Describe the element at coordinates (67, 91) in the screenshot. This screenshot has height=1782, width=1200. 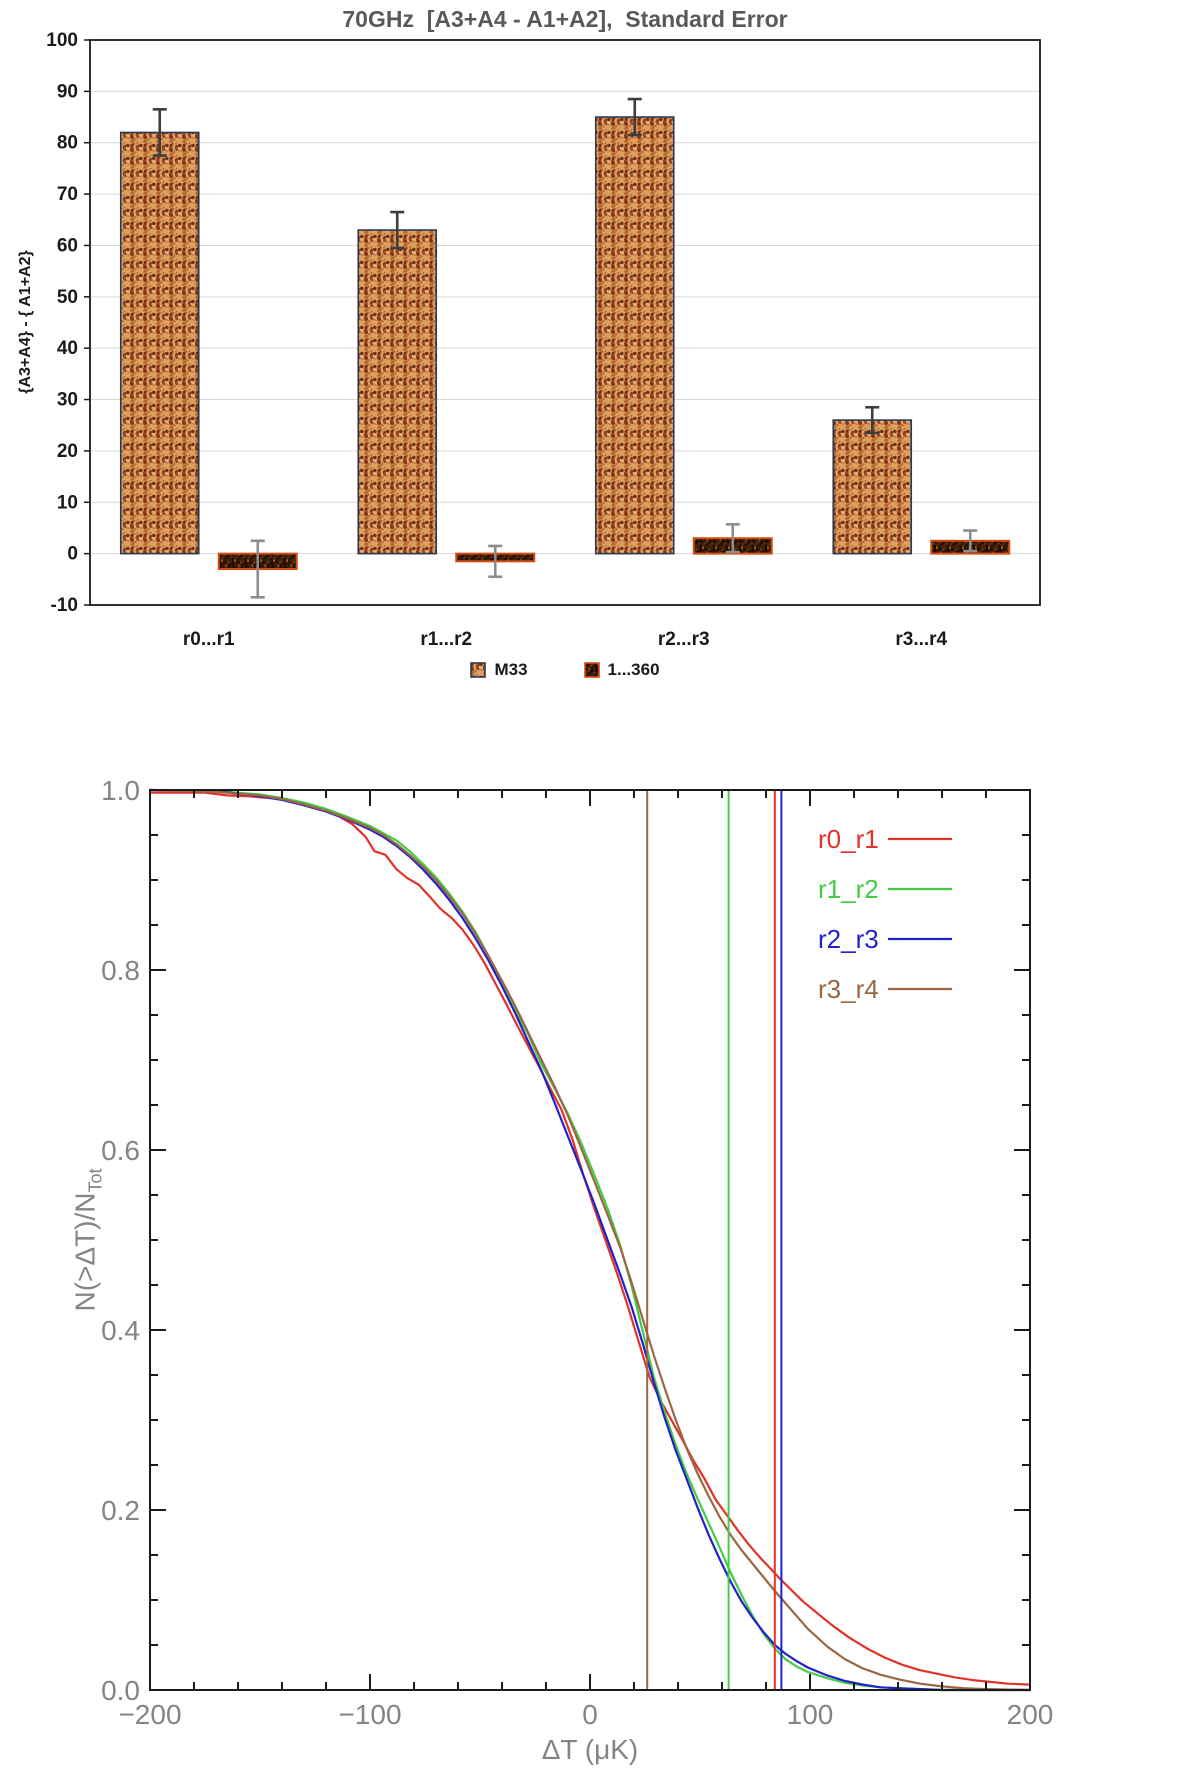
I see `y-tick-label: 90` at that location.